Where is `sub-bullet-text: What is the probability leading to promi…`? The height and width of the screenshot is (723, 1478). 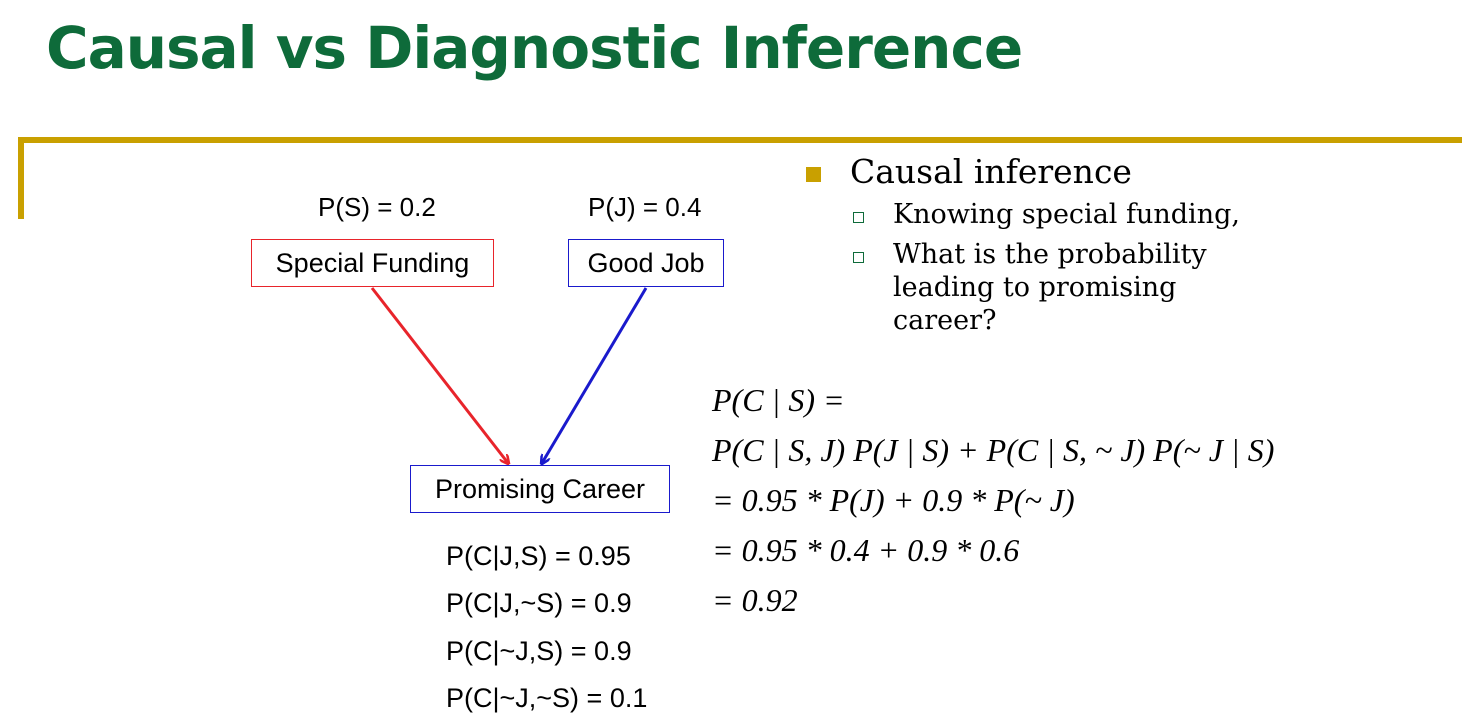
sub-bullet-text: What is the probability leading to promi… is located at coordinates (1050, 287).